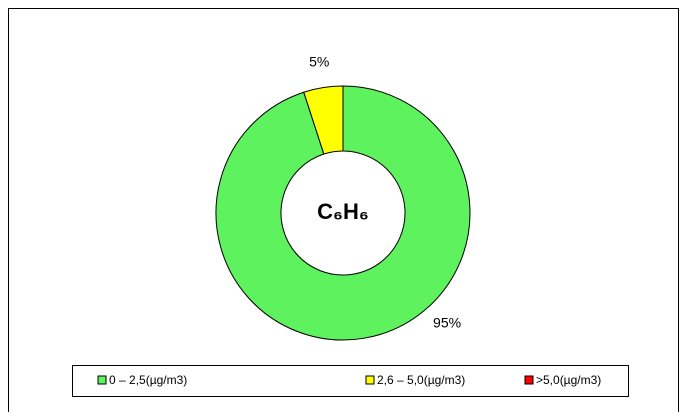  I want to click on center-label: C₆H₆, so click(343, 211).